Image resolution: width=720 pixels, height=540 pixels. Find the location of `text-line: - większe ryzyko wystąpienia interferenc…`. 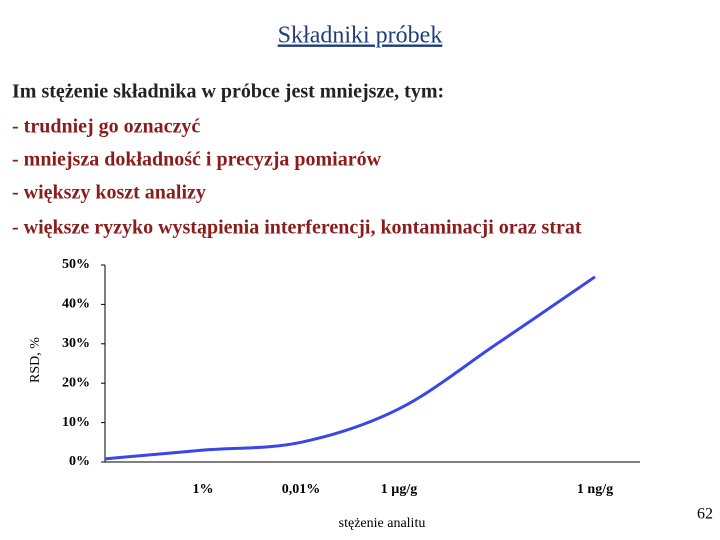

text-line: - większe ryzyko wystąpienia interferenc… is located at coordinates (297, 228).